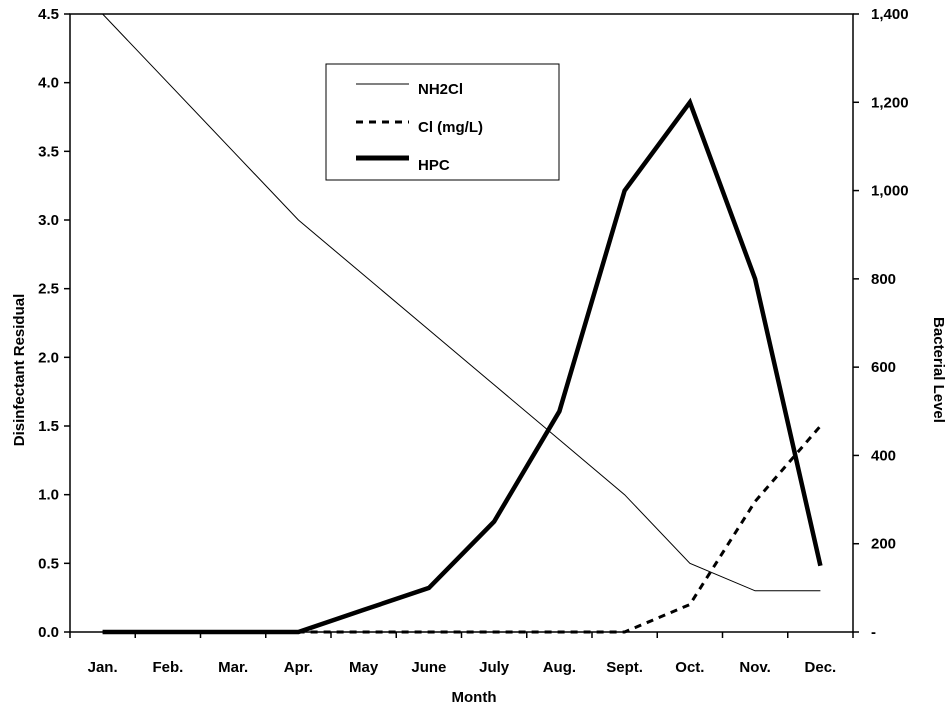 Image resolution: width=948 pixels, height=709 pixels. What do you see at coordinates (48, 289) in the screenshot?
I see `left-tick-label: 2.5` at bounding box center [48, 289].